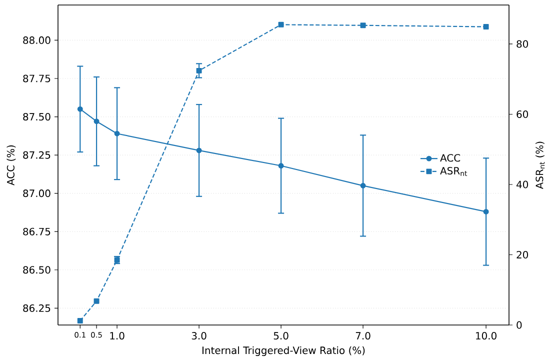 The width and height of the screenshot is (550, 364). What do you see at coordinates (283, 351) in the screenshot?
I see `x-axis-title: Internal Triggered-View Ratio (%)` at bounding box center [283, 351].